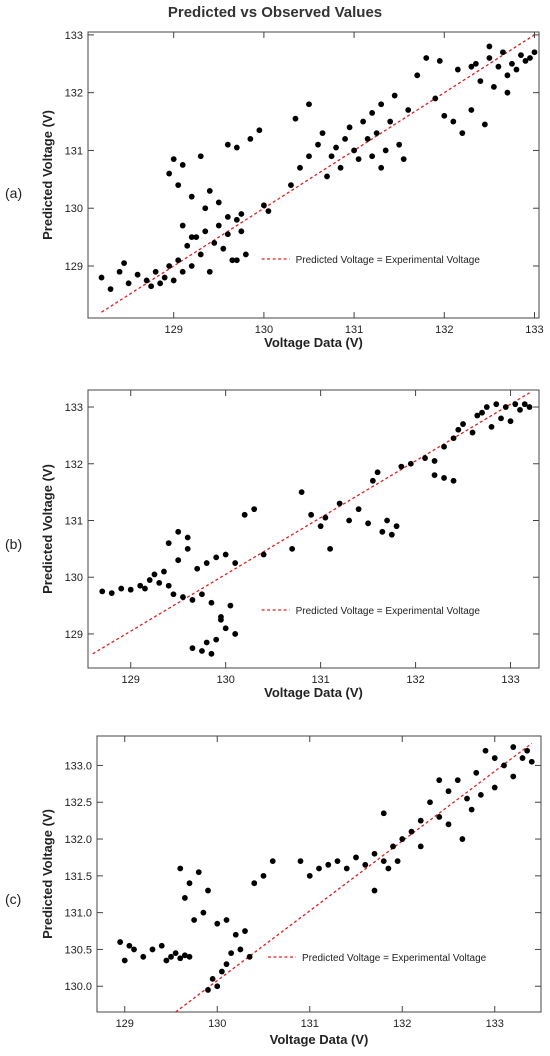 This screenshot has height=1056, width=550. Describe the element at coordinates (74, 635) in the screenshot. I see `y-tick-label: 129` at that location.